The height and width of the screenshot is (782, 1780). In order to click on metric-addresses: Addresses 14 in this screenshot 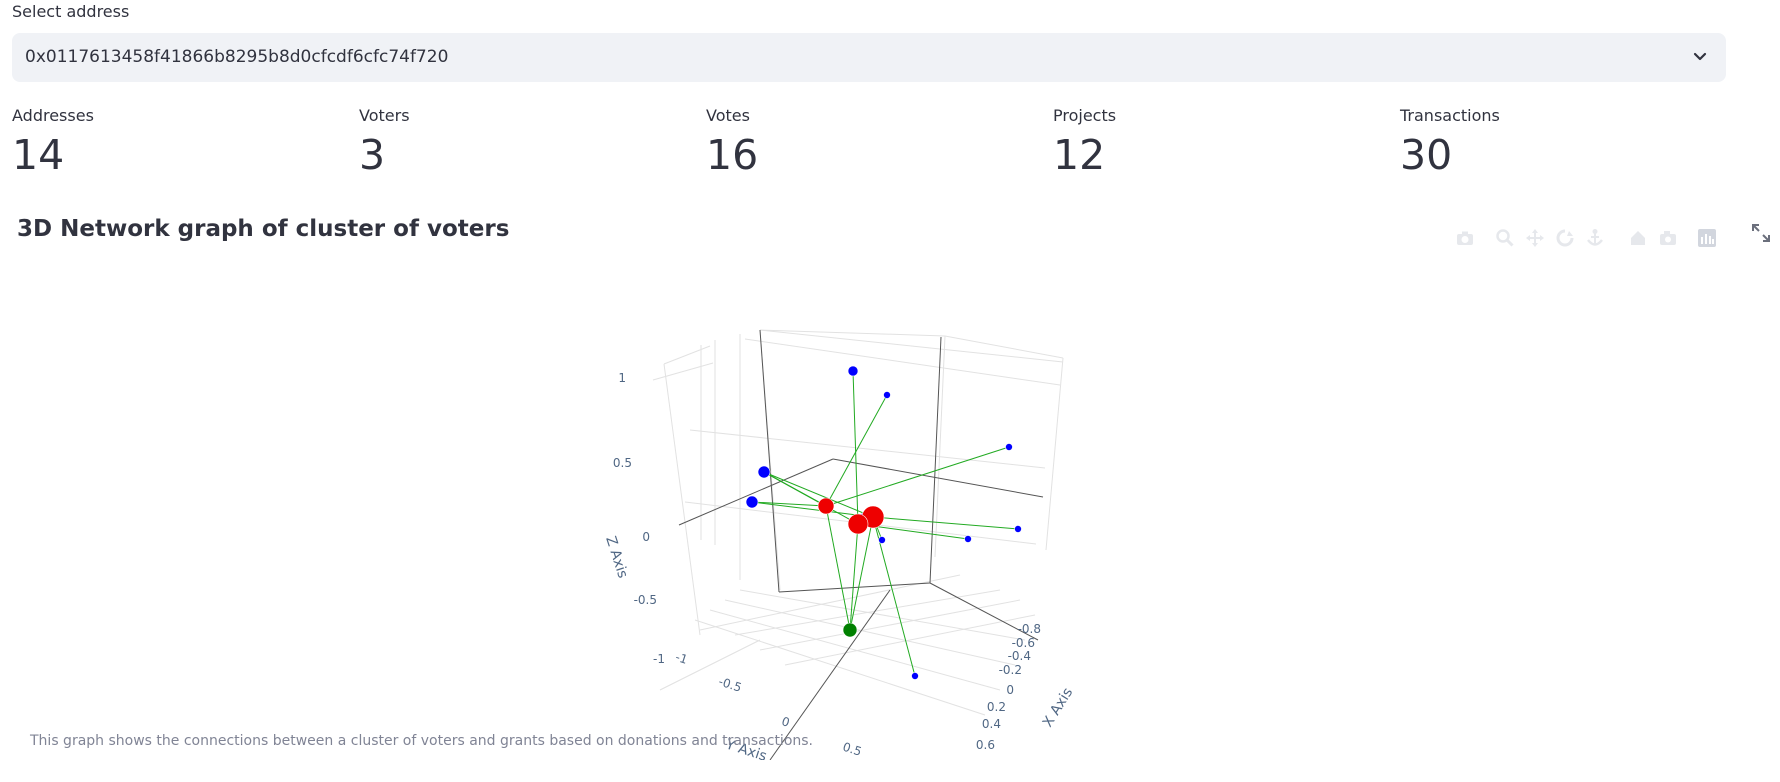, I will do `click(53, 141)`.